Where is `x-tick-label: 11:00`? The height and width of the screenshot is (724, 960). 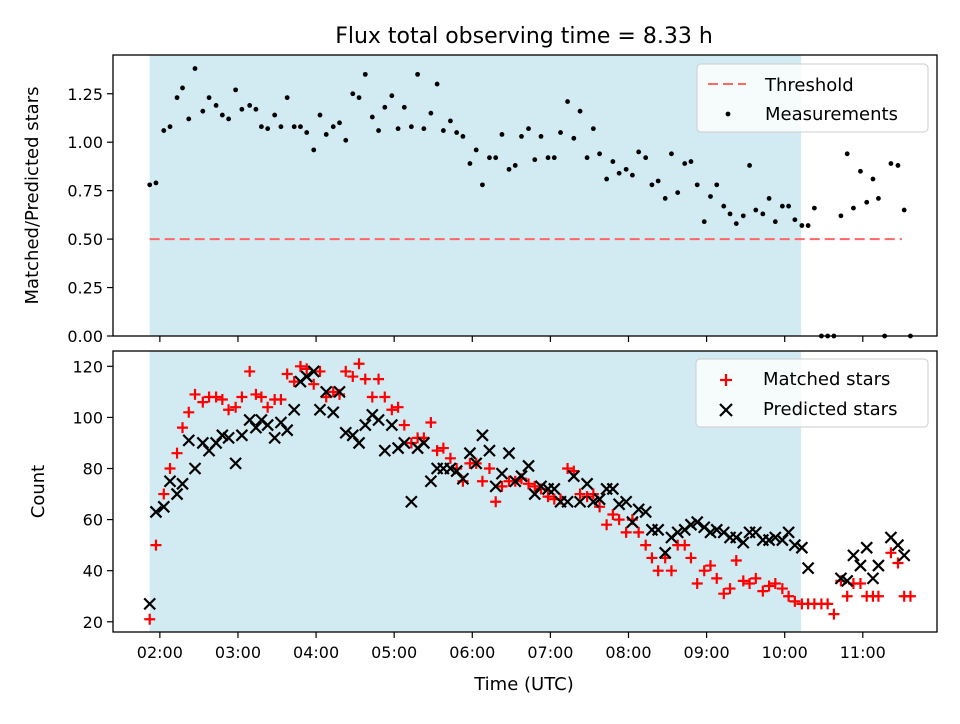
x-tick-label: 11:00 is located at coordinates (863, 652).